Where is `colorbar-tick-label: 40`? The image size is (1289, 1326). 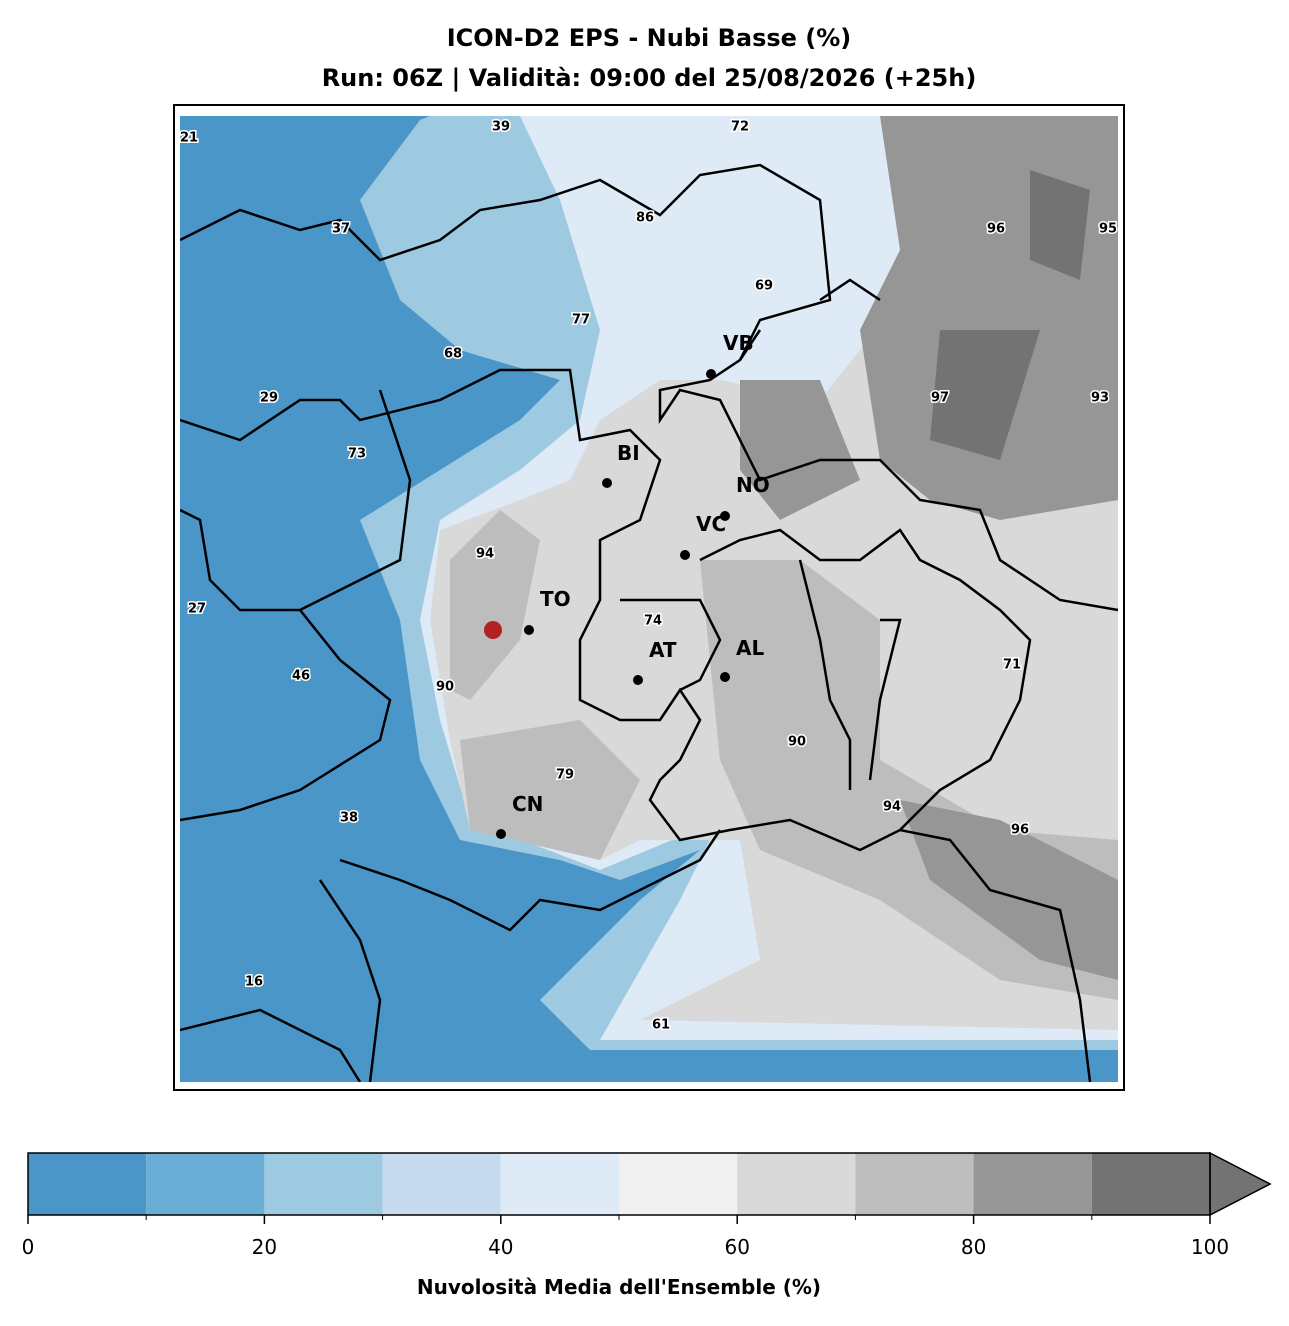 colorbar-tick-label: 40 is located at coordinates (500, 1247).